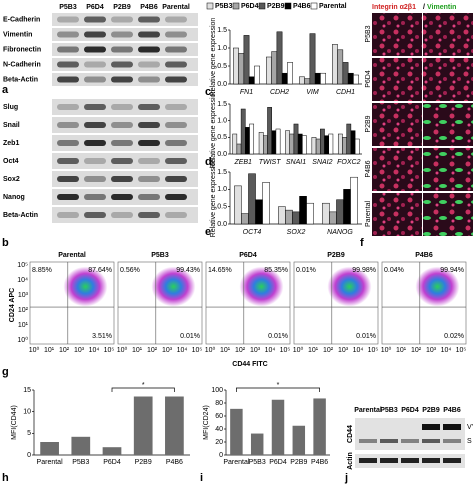  I want to click on flow-y-tick: 10⁵, so click(22, 265).